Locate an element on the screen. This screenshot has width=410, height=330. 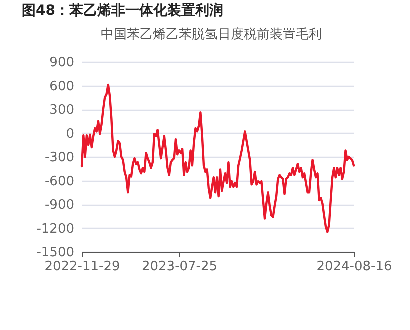
x-tick-label: 2024-08-16 is located at coordinates (354, 267).